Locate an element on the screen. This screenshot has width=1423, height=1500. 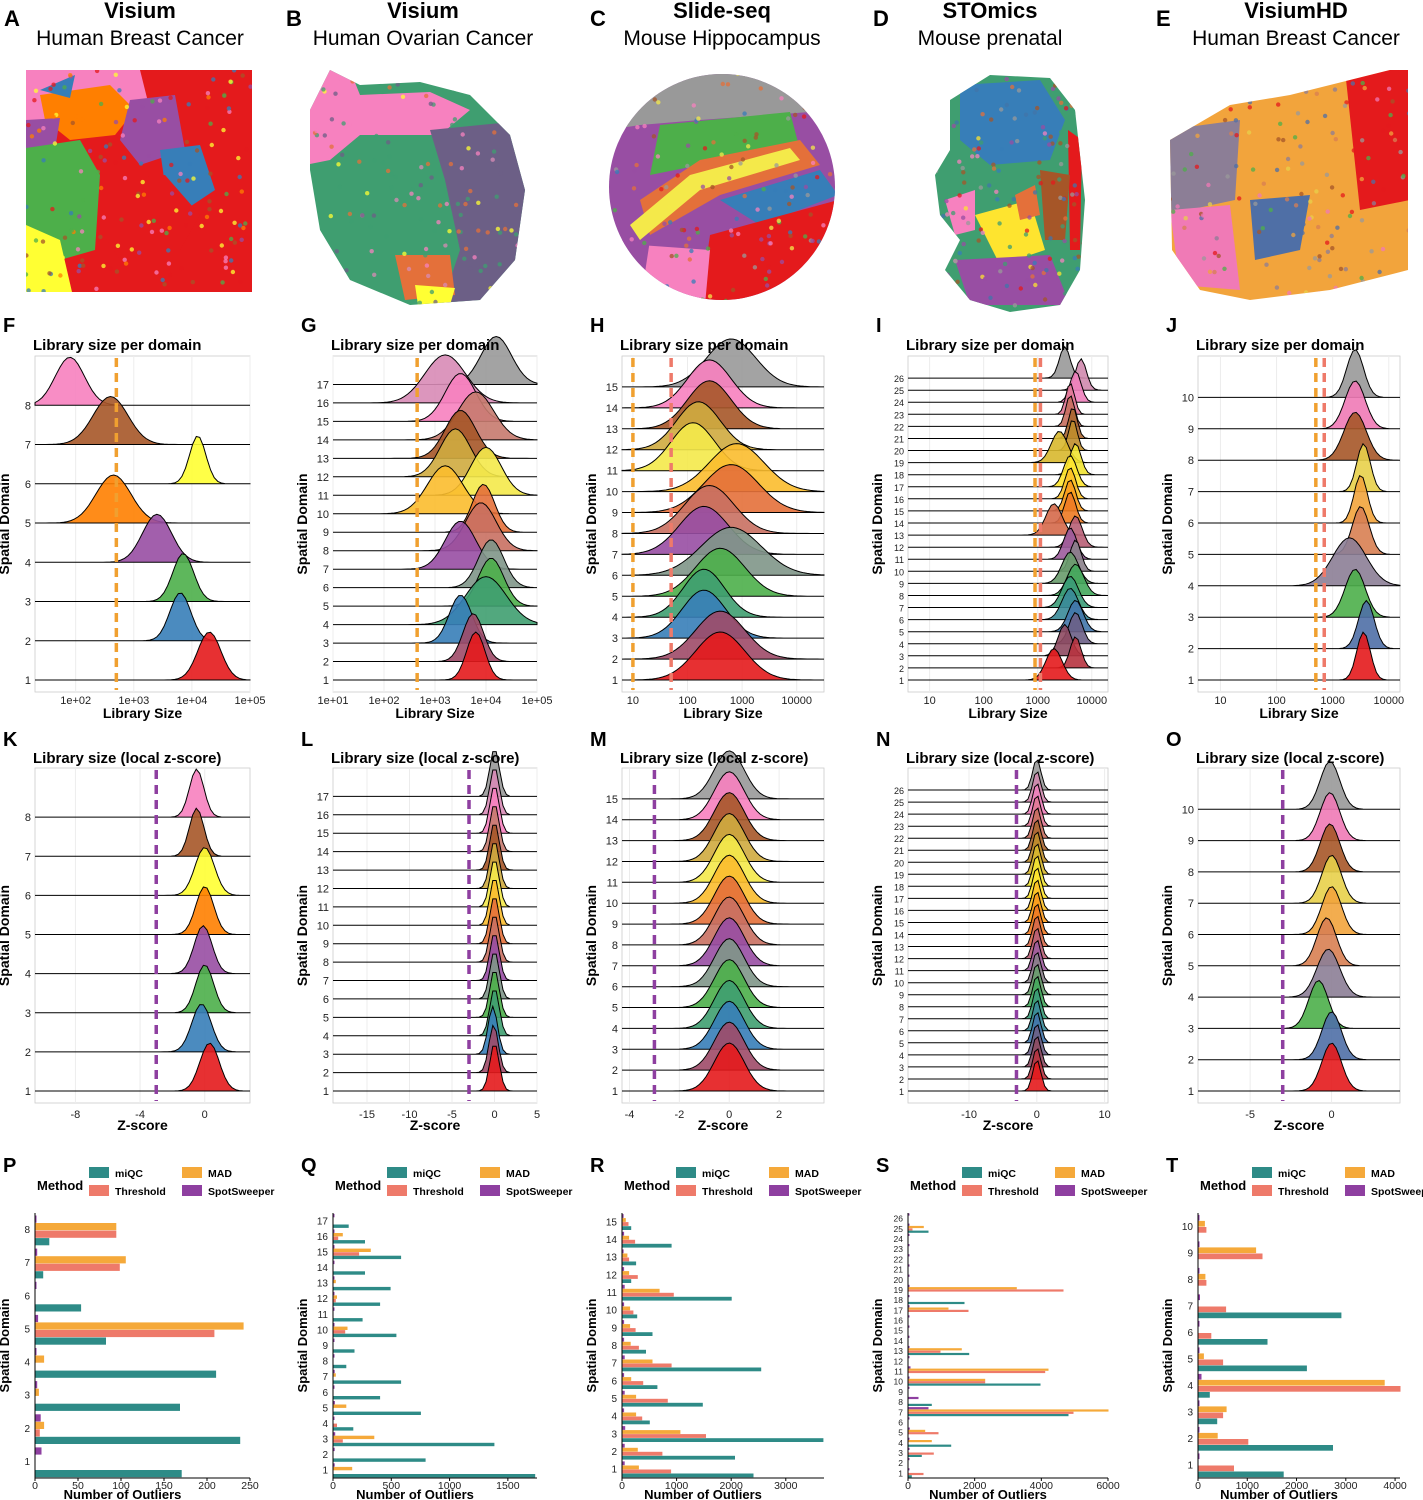
y-tick-label: 13 is located at coordinates (899, 1351).